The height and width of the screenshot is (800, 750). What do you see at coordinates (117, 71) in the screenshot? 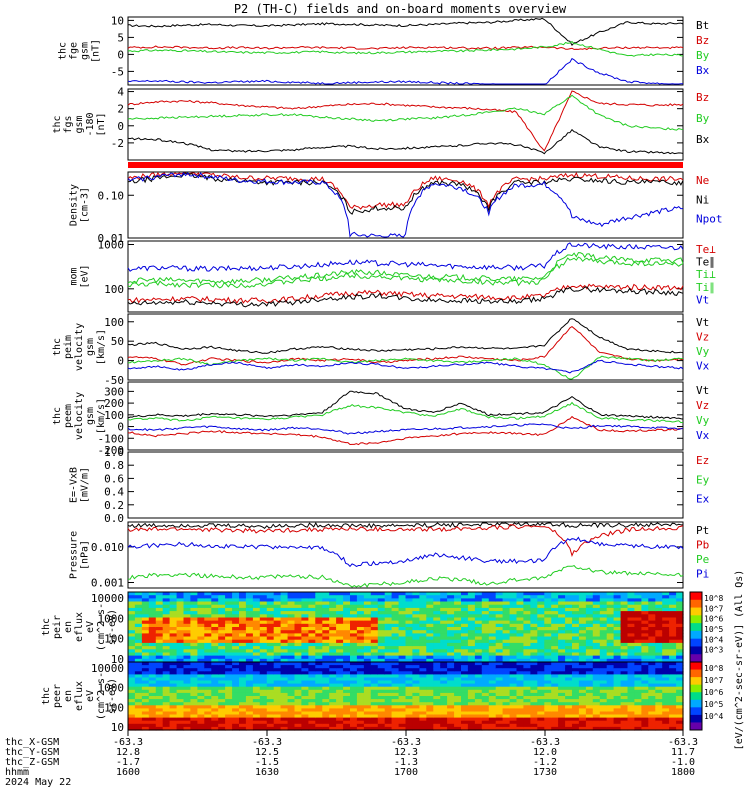
I see `y-tick-label: -5` at bounding box center [117, 71].